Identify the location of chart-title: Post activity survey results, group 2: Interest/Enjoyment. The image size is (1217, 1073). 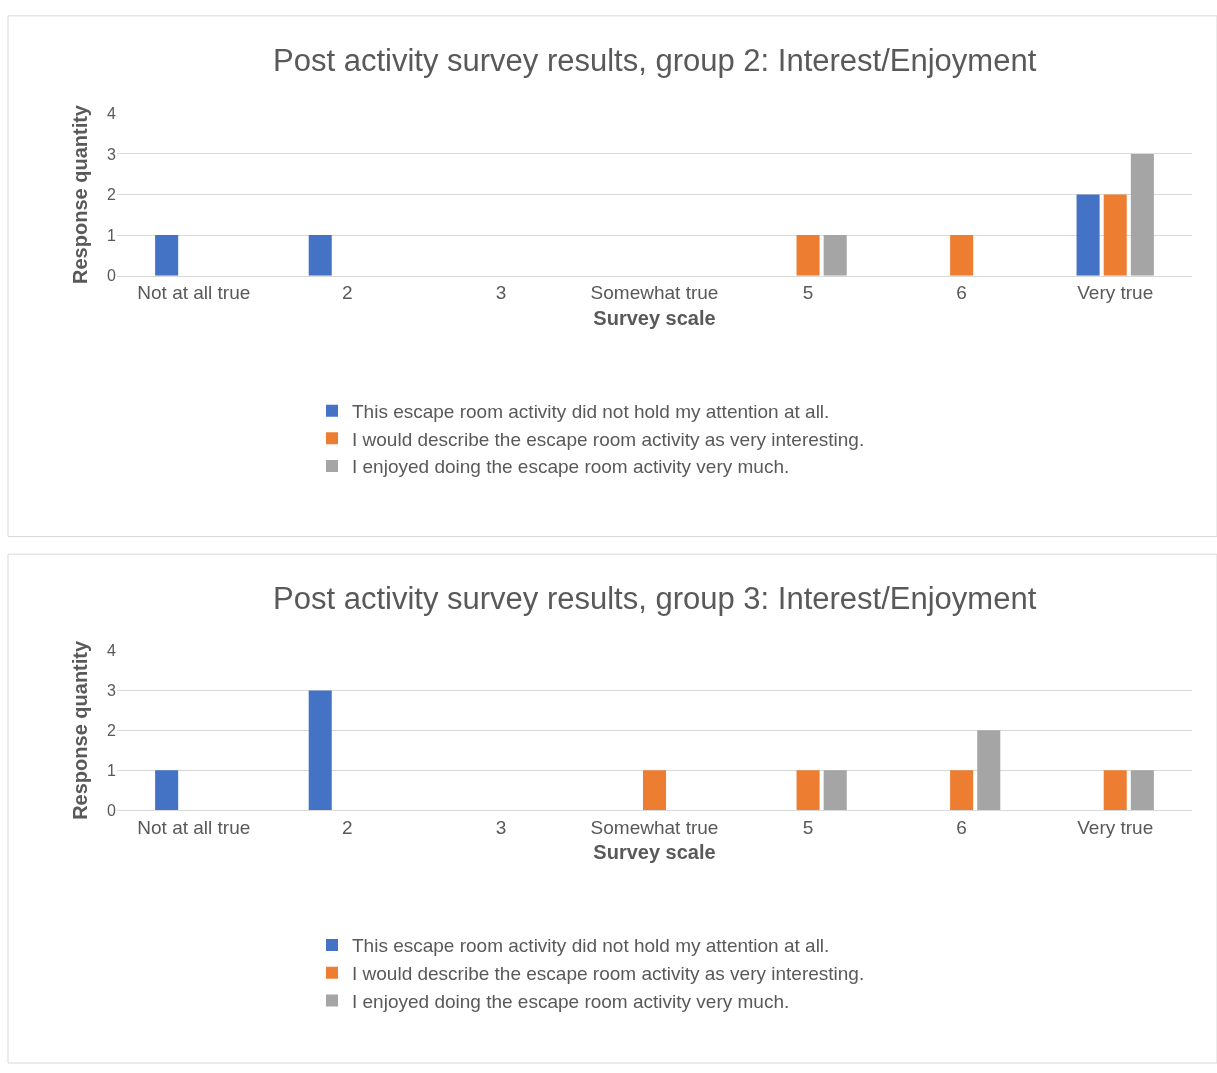
(655, 60).